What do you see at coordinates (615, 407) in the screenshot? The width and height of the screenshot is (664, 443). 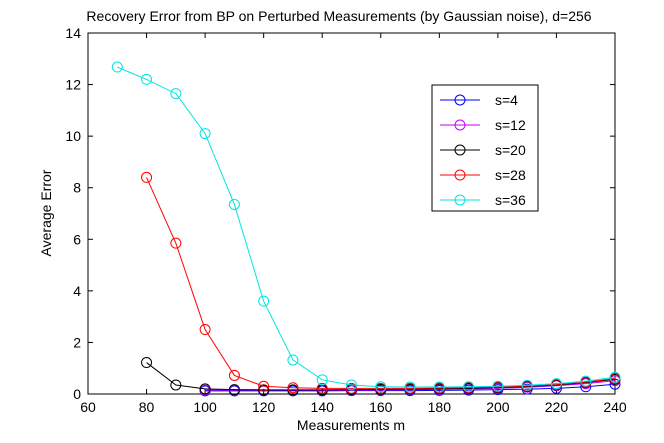 I see `x-tick-label: 240` at bounding box center [615, 407].